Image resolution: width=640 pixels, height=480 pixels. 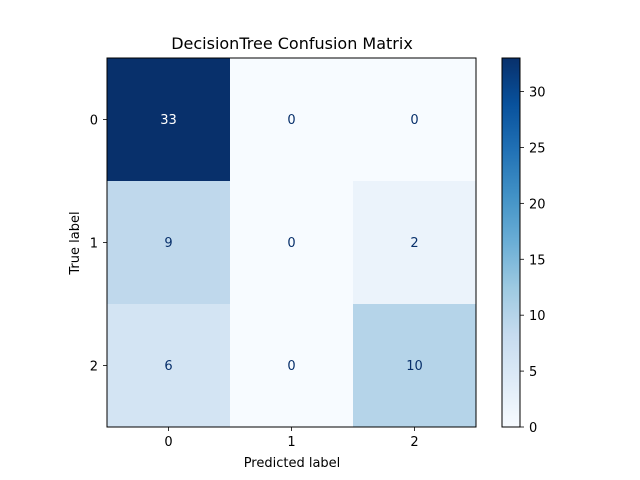 I want to click on colorbar-tick-label: 30, so click(x=537, y=93).